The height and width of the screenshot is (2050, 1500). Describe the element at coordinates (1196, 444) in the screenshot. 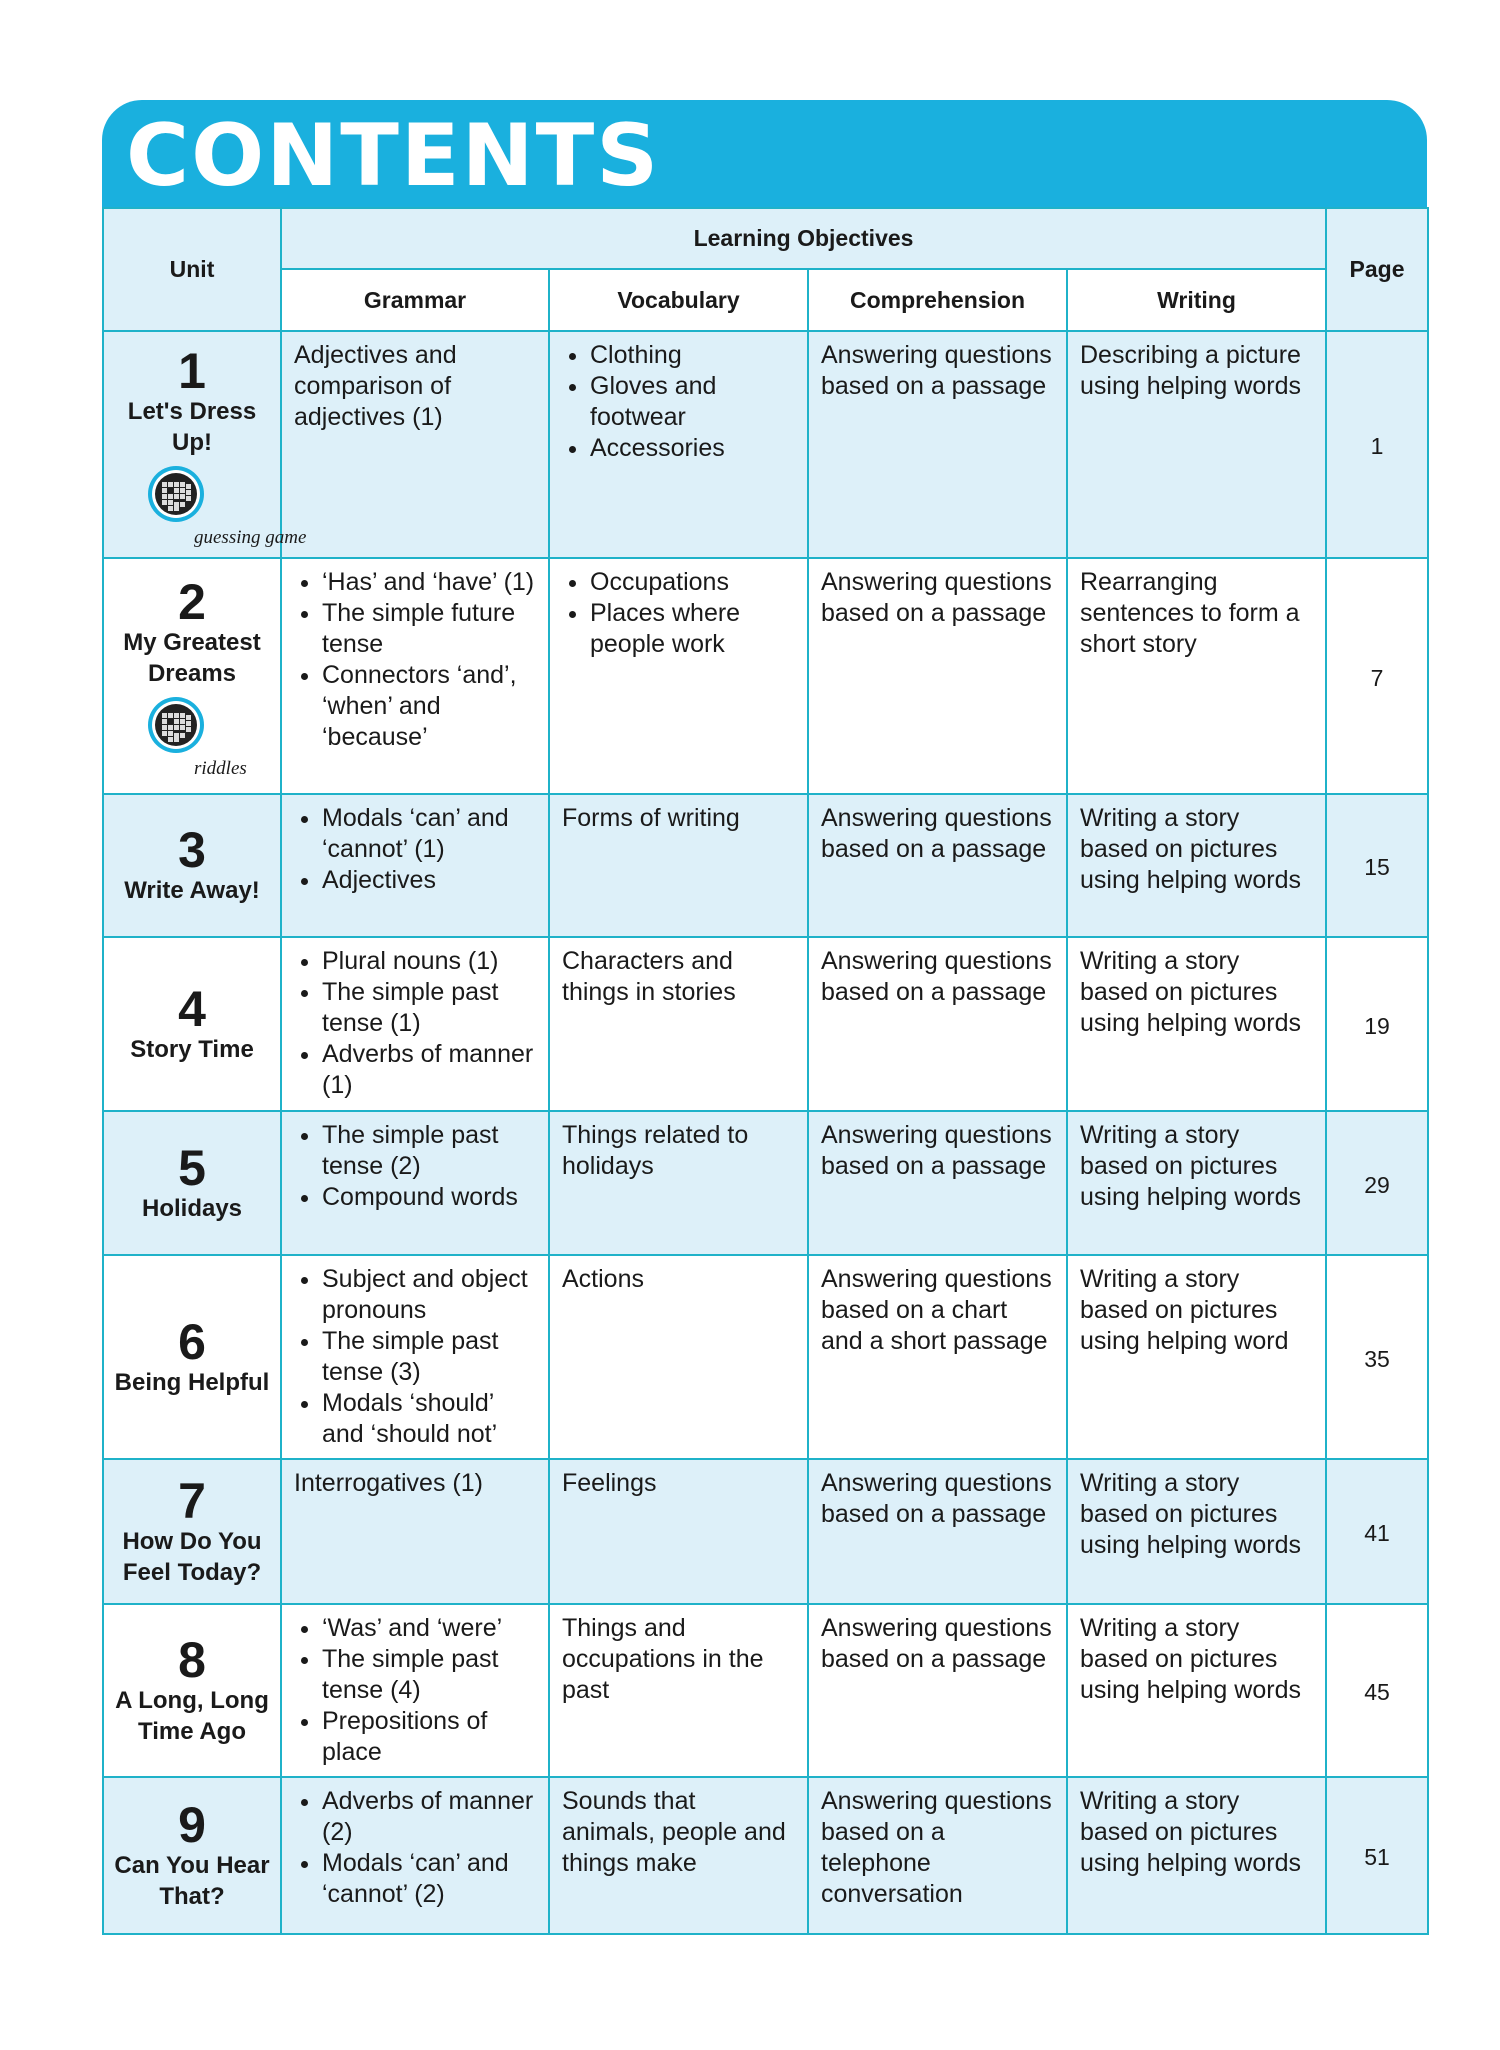

I see `writing-cell: Describing a picture using helping words` at that location.